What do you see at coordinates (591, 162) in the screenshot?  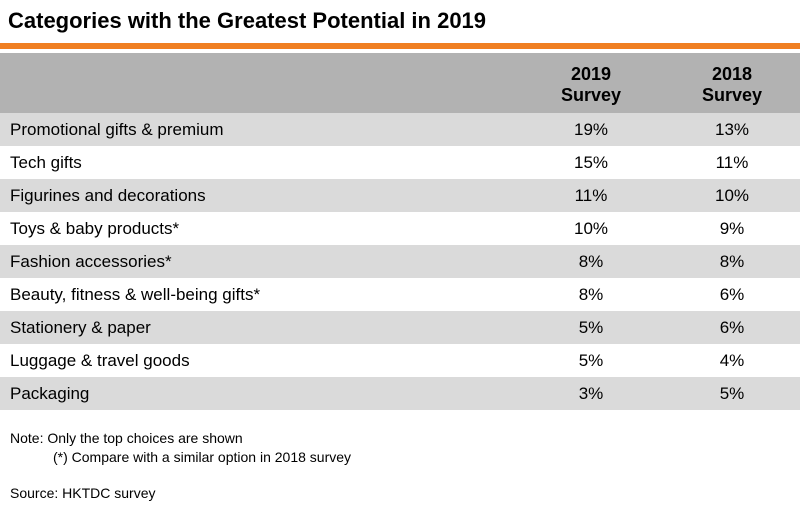 I see `value-2019-cell: 15%` at bounding box center [591, 162].